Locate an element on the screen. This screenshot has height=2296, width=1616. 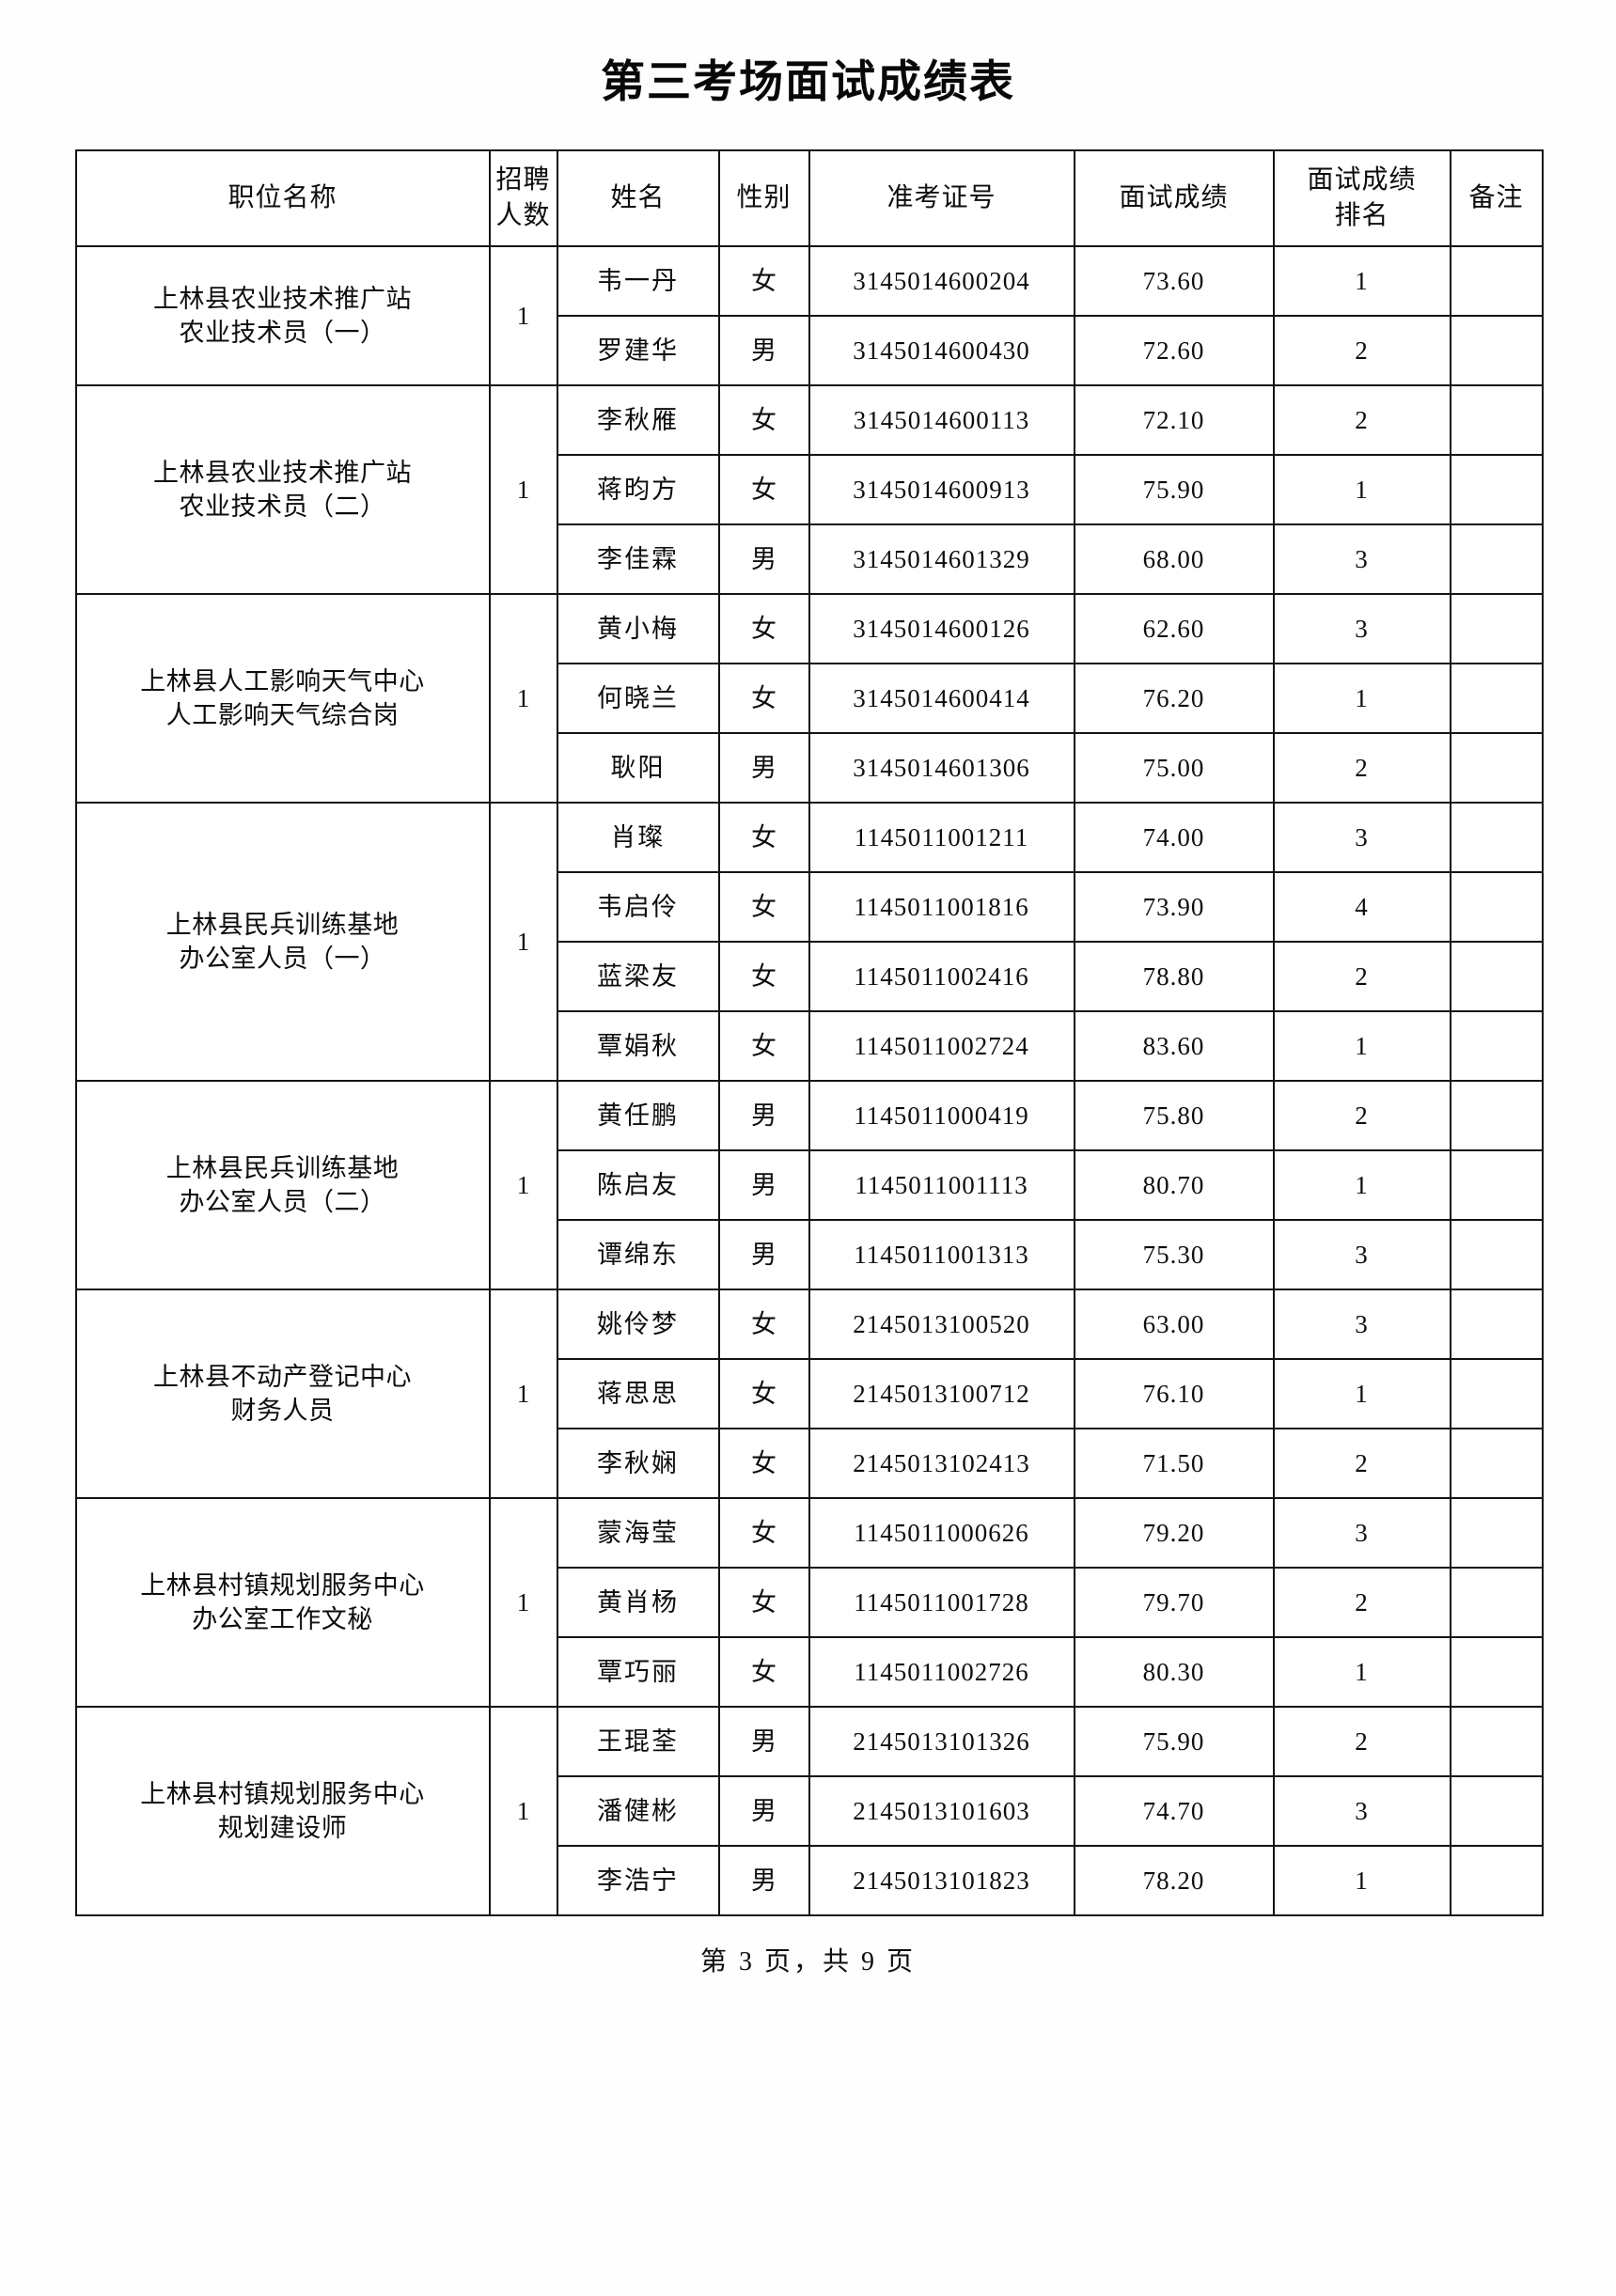
candidate-ticket-number-cell: 3145014600430 is located at coordinates (941, 350).